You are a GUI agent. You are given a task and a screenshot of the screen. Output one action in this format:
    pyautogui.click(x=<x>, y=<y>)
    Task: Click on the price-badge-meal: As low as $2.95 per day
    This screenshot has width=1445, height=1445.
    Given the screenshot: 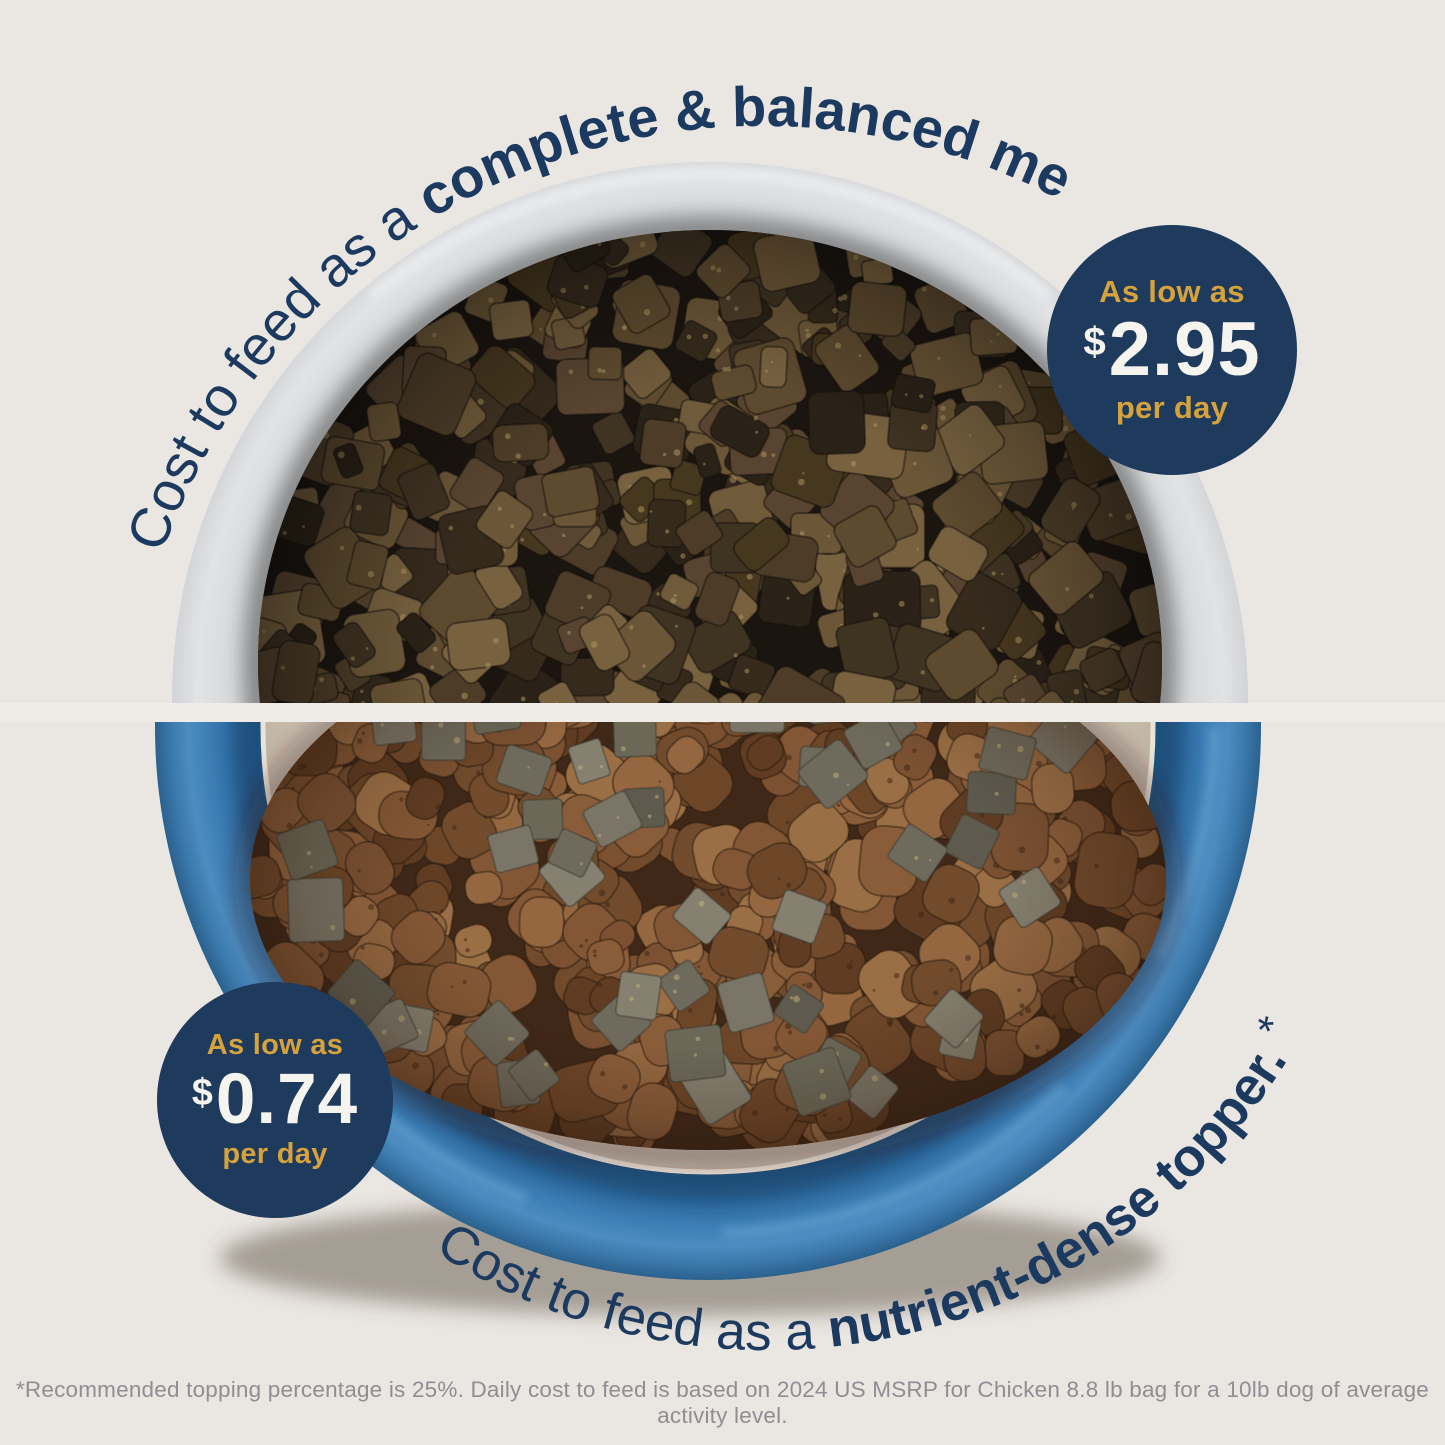 What is the action you would take?
    pyautogui.click(x=1172, y=350)
    